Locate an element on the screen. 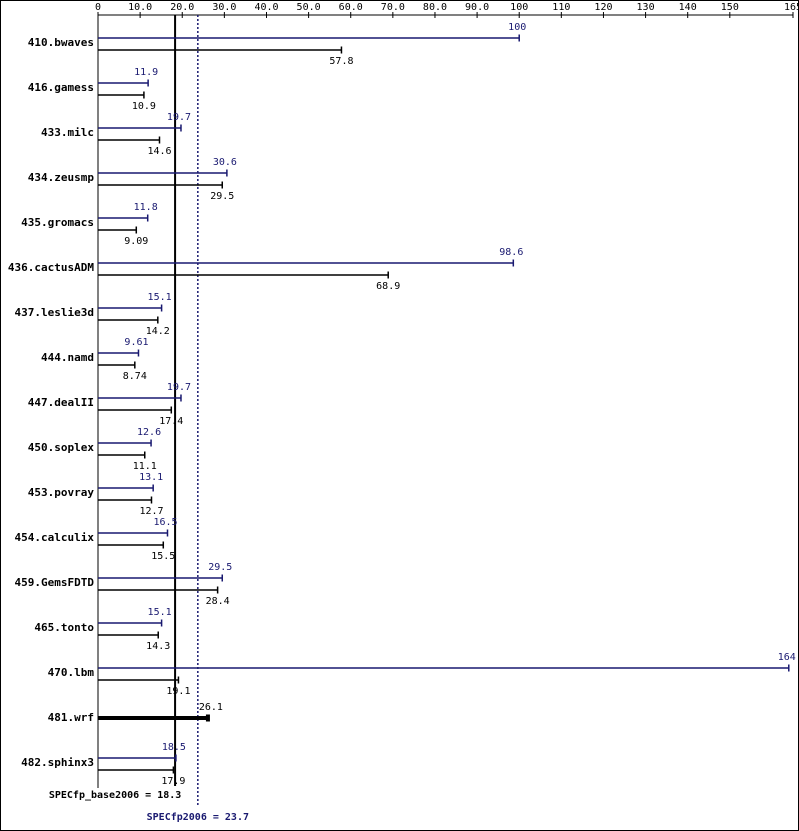 This screenshot has width=799, height=831. x-tick-label: 70.0 is located at coordinates (393, 7).